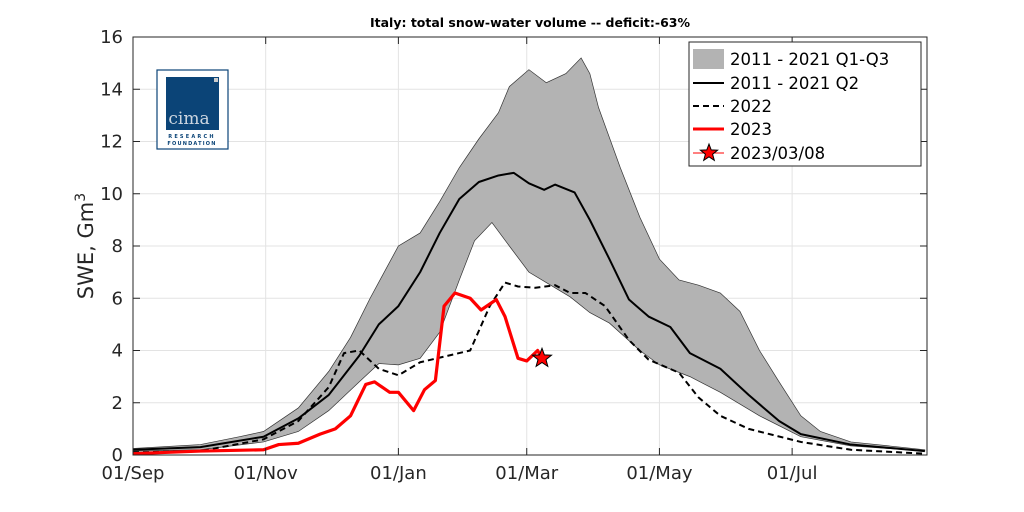  I want to click on legend-box, so click(805, 104).